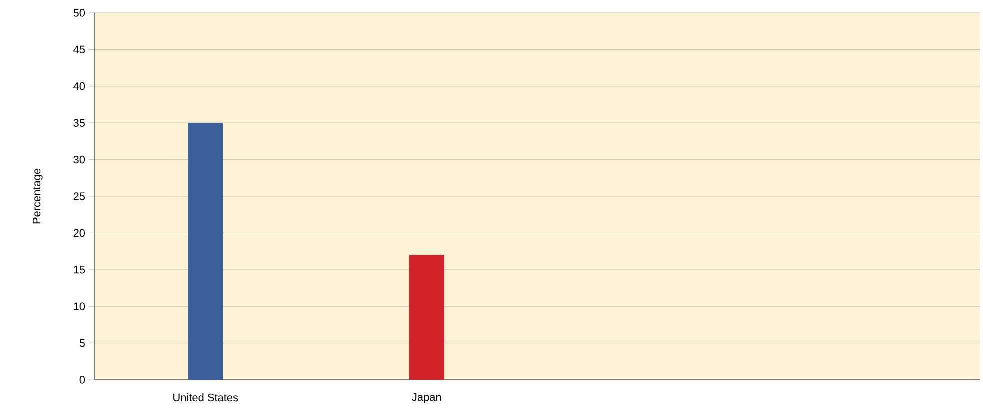 Image resolution: width=983 pixels, height=418 pixels. I want to click on x-tick-label: Japan, so click(427, 399).